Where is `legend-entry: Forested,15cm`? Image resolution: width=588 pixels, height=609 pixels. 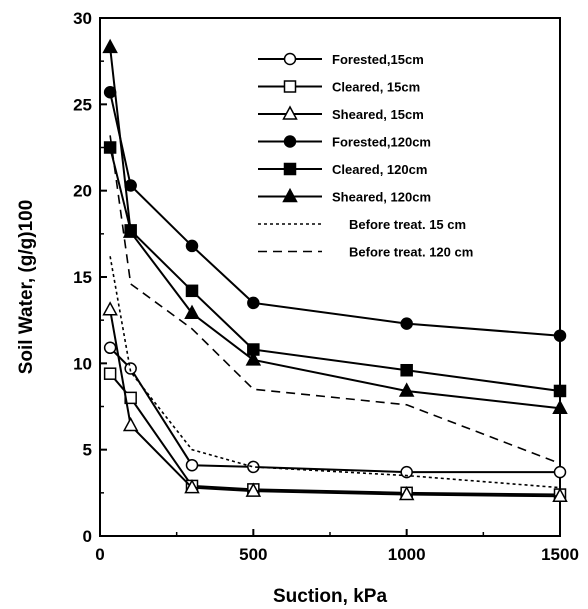
legend-entry: Forested,15cm is located at coordinates (341, 59).